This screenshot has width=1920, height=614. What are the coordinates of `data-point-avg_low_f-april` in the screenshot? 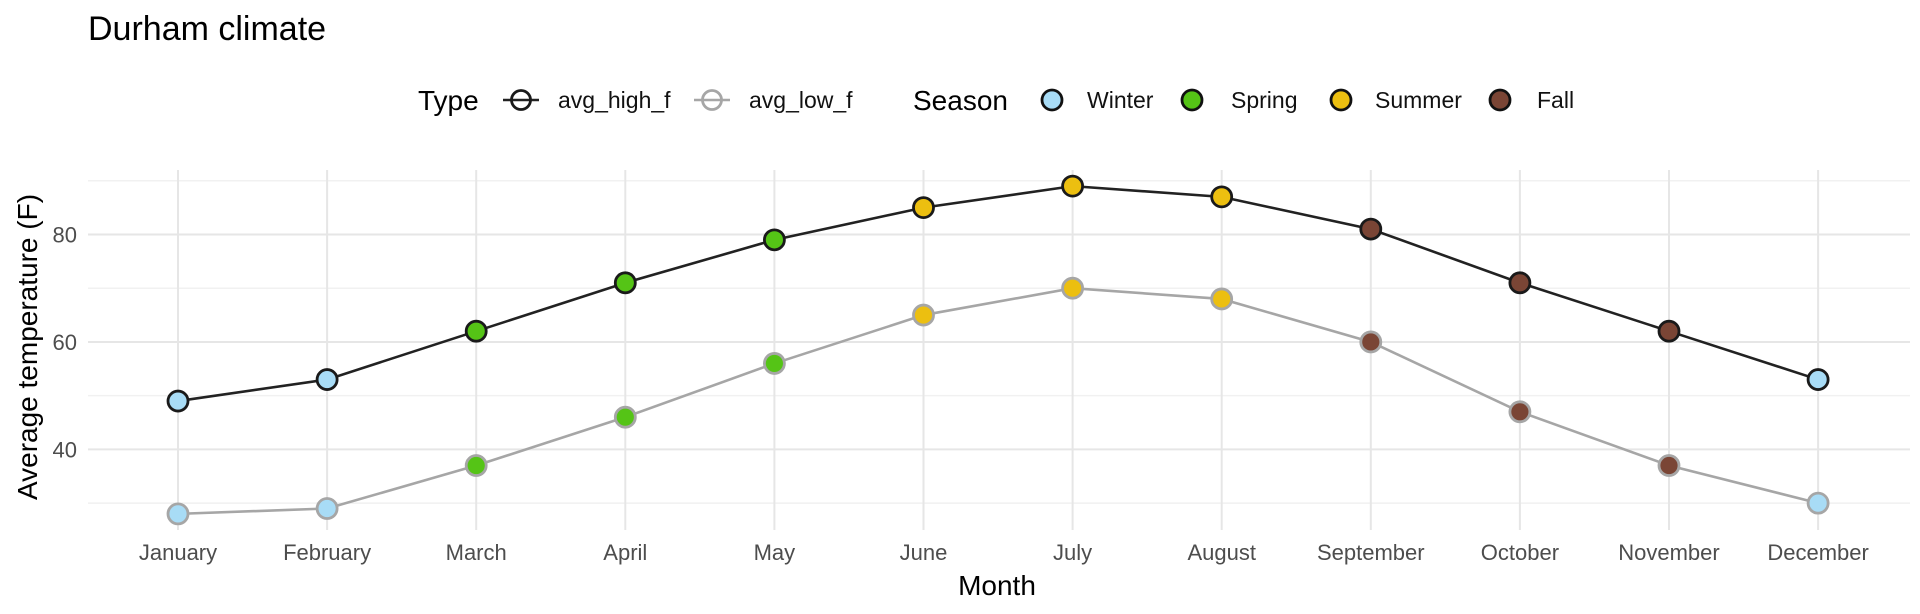 It's located at (625, 417).